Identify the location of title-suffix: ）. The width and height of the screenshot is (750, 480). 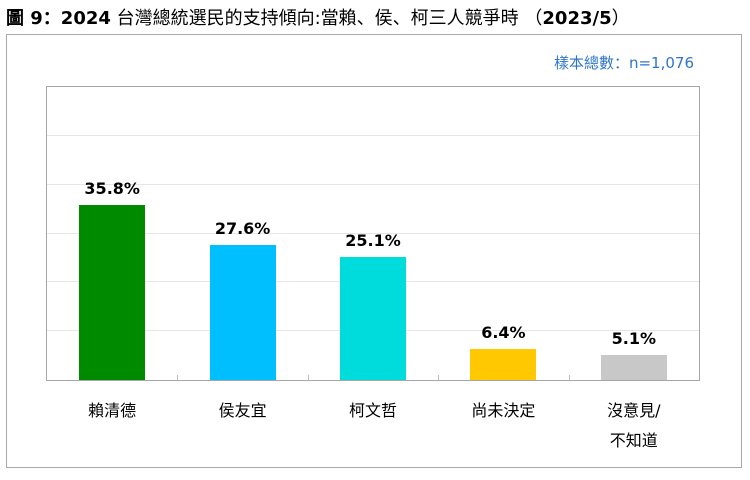
(620, 18).